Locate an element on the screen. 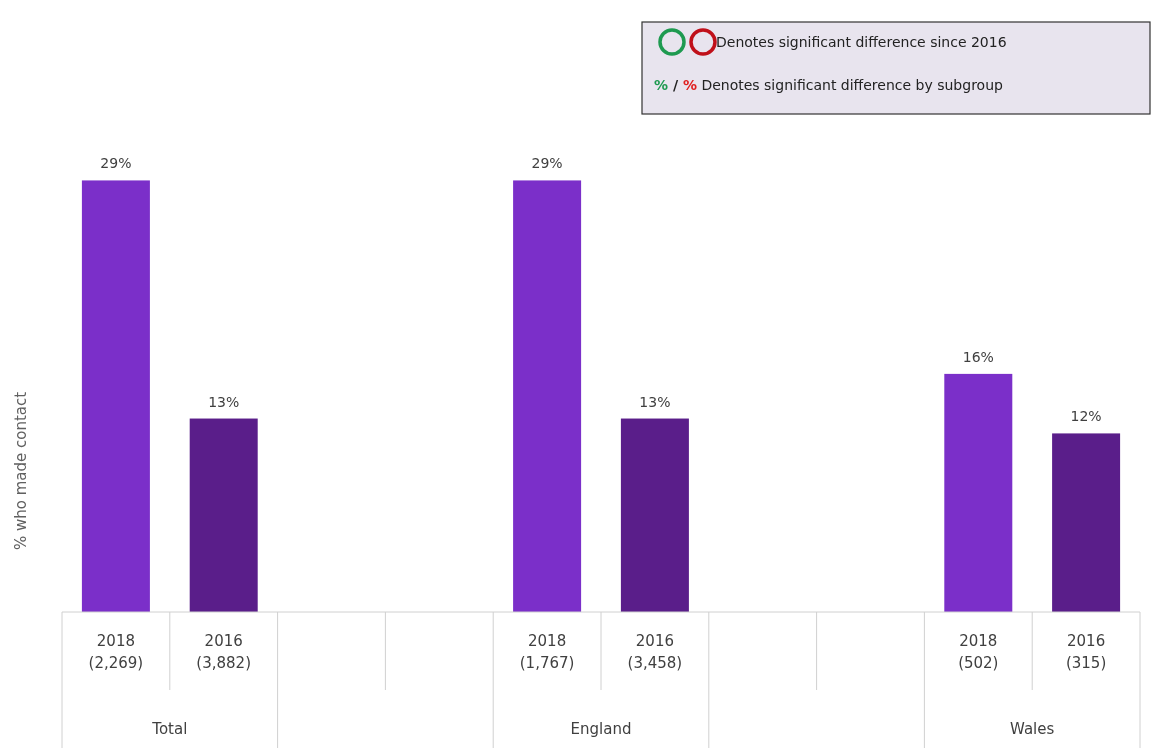  text: Wales is located at coordinates (1032, 729).